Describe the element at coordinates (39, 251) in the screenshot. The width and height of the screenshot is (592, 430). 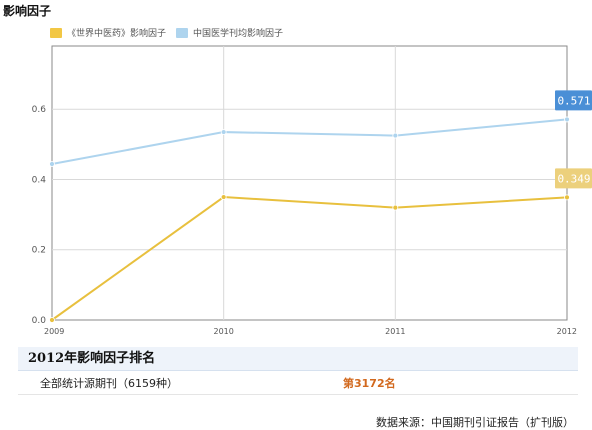
I see `y-tick-label: 0.2` at that location.